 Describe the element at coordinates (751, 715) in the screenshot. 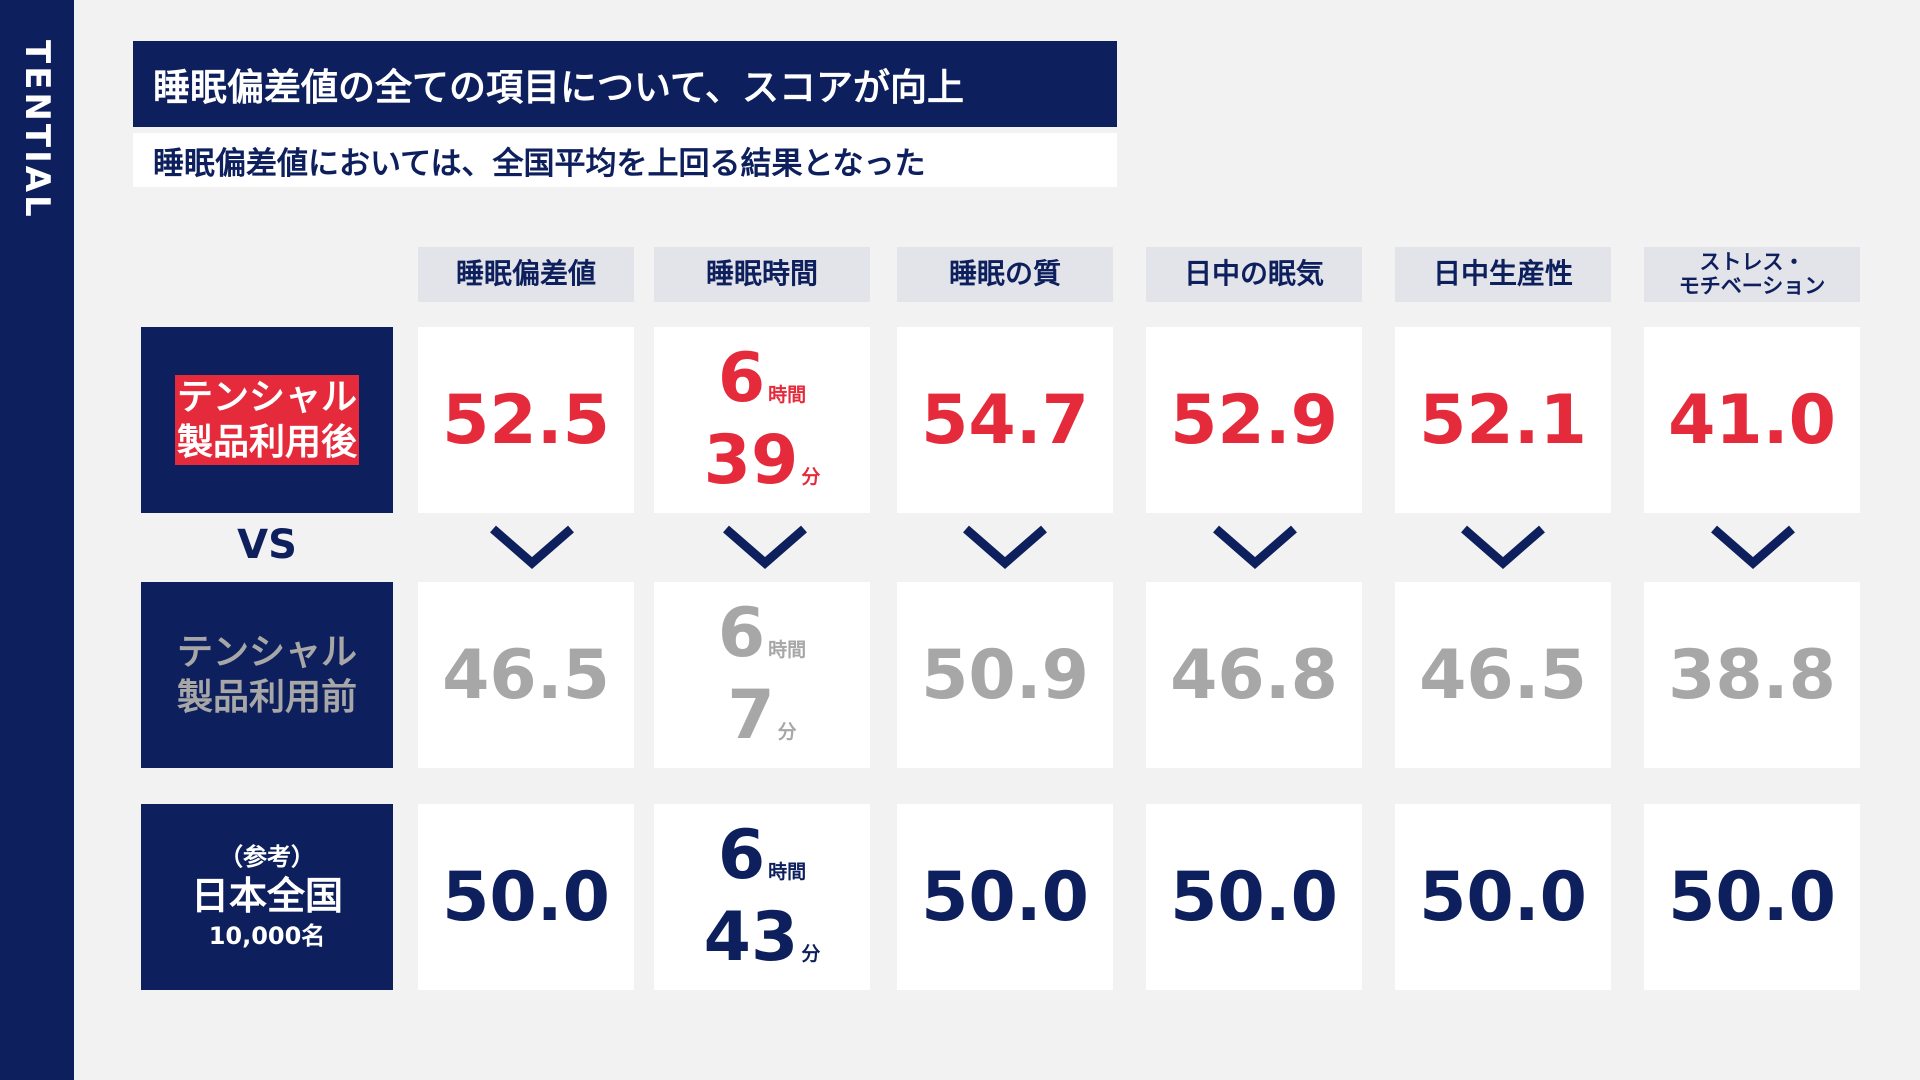

I see `before-sleep-minutes: 7` at that location.